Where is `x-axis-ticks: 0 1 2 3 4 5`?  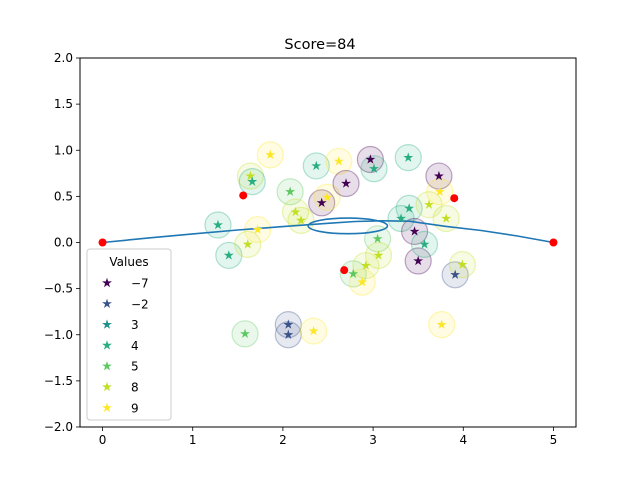
x-axis-ticks: 0 1 2 3 4 5 is located at coordinates (328, 437).